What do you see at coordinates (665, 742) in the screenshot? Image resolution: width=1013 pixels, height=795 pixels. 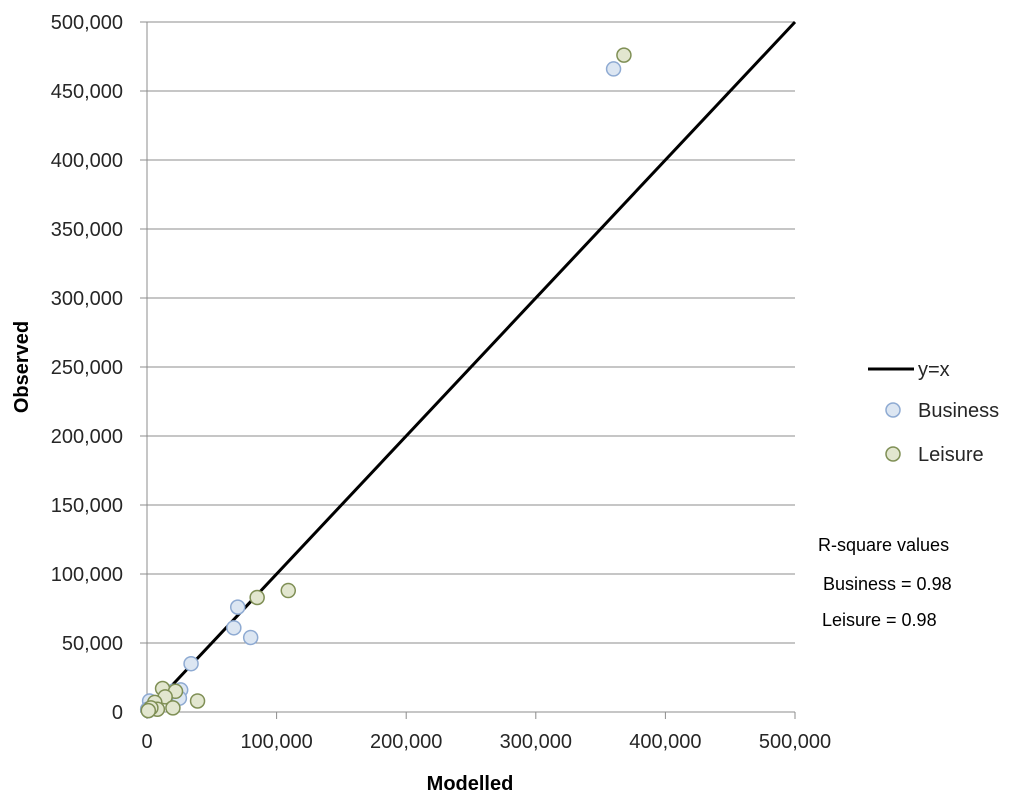 I see `x-tick-label: 400,000` at bounding box center [665, 742].